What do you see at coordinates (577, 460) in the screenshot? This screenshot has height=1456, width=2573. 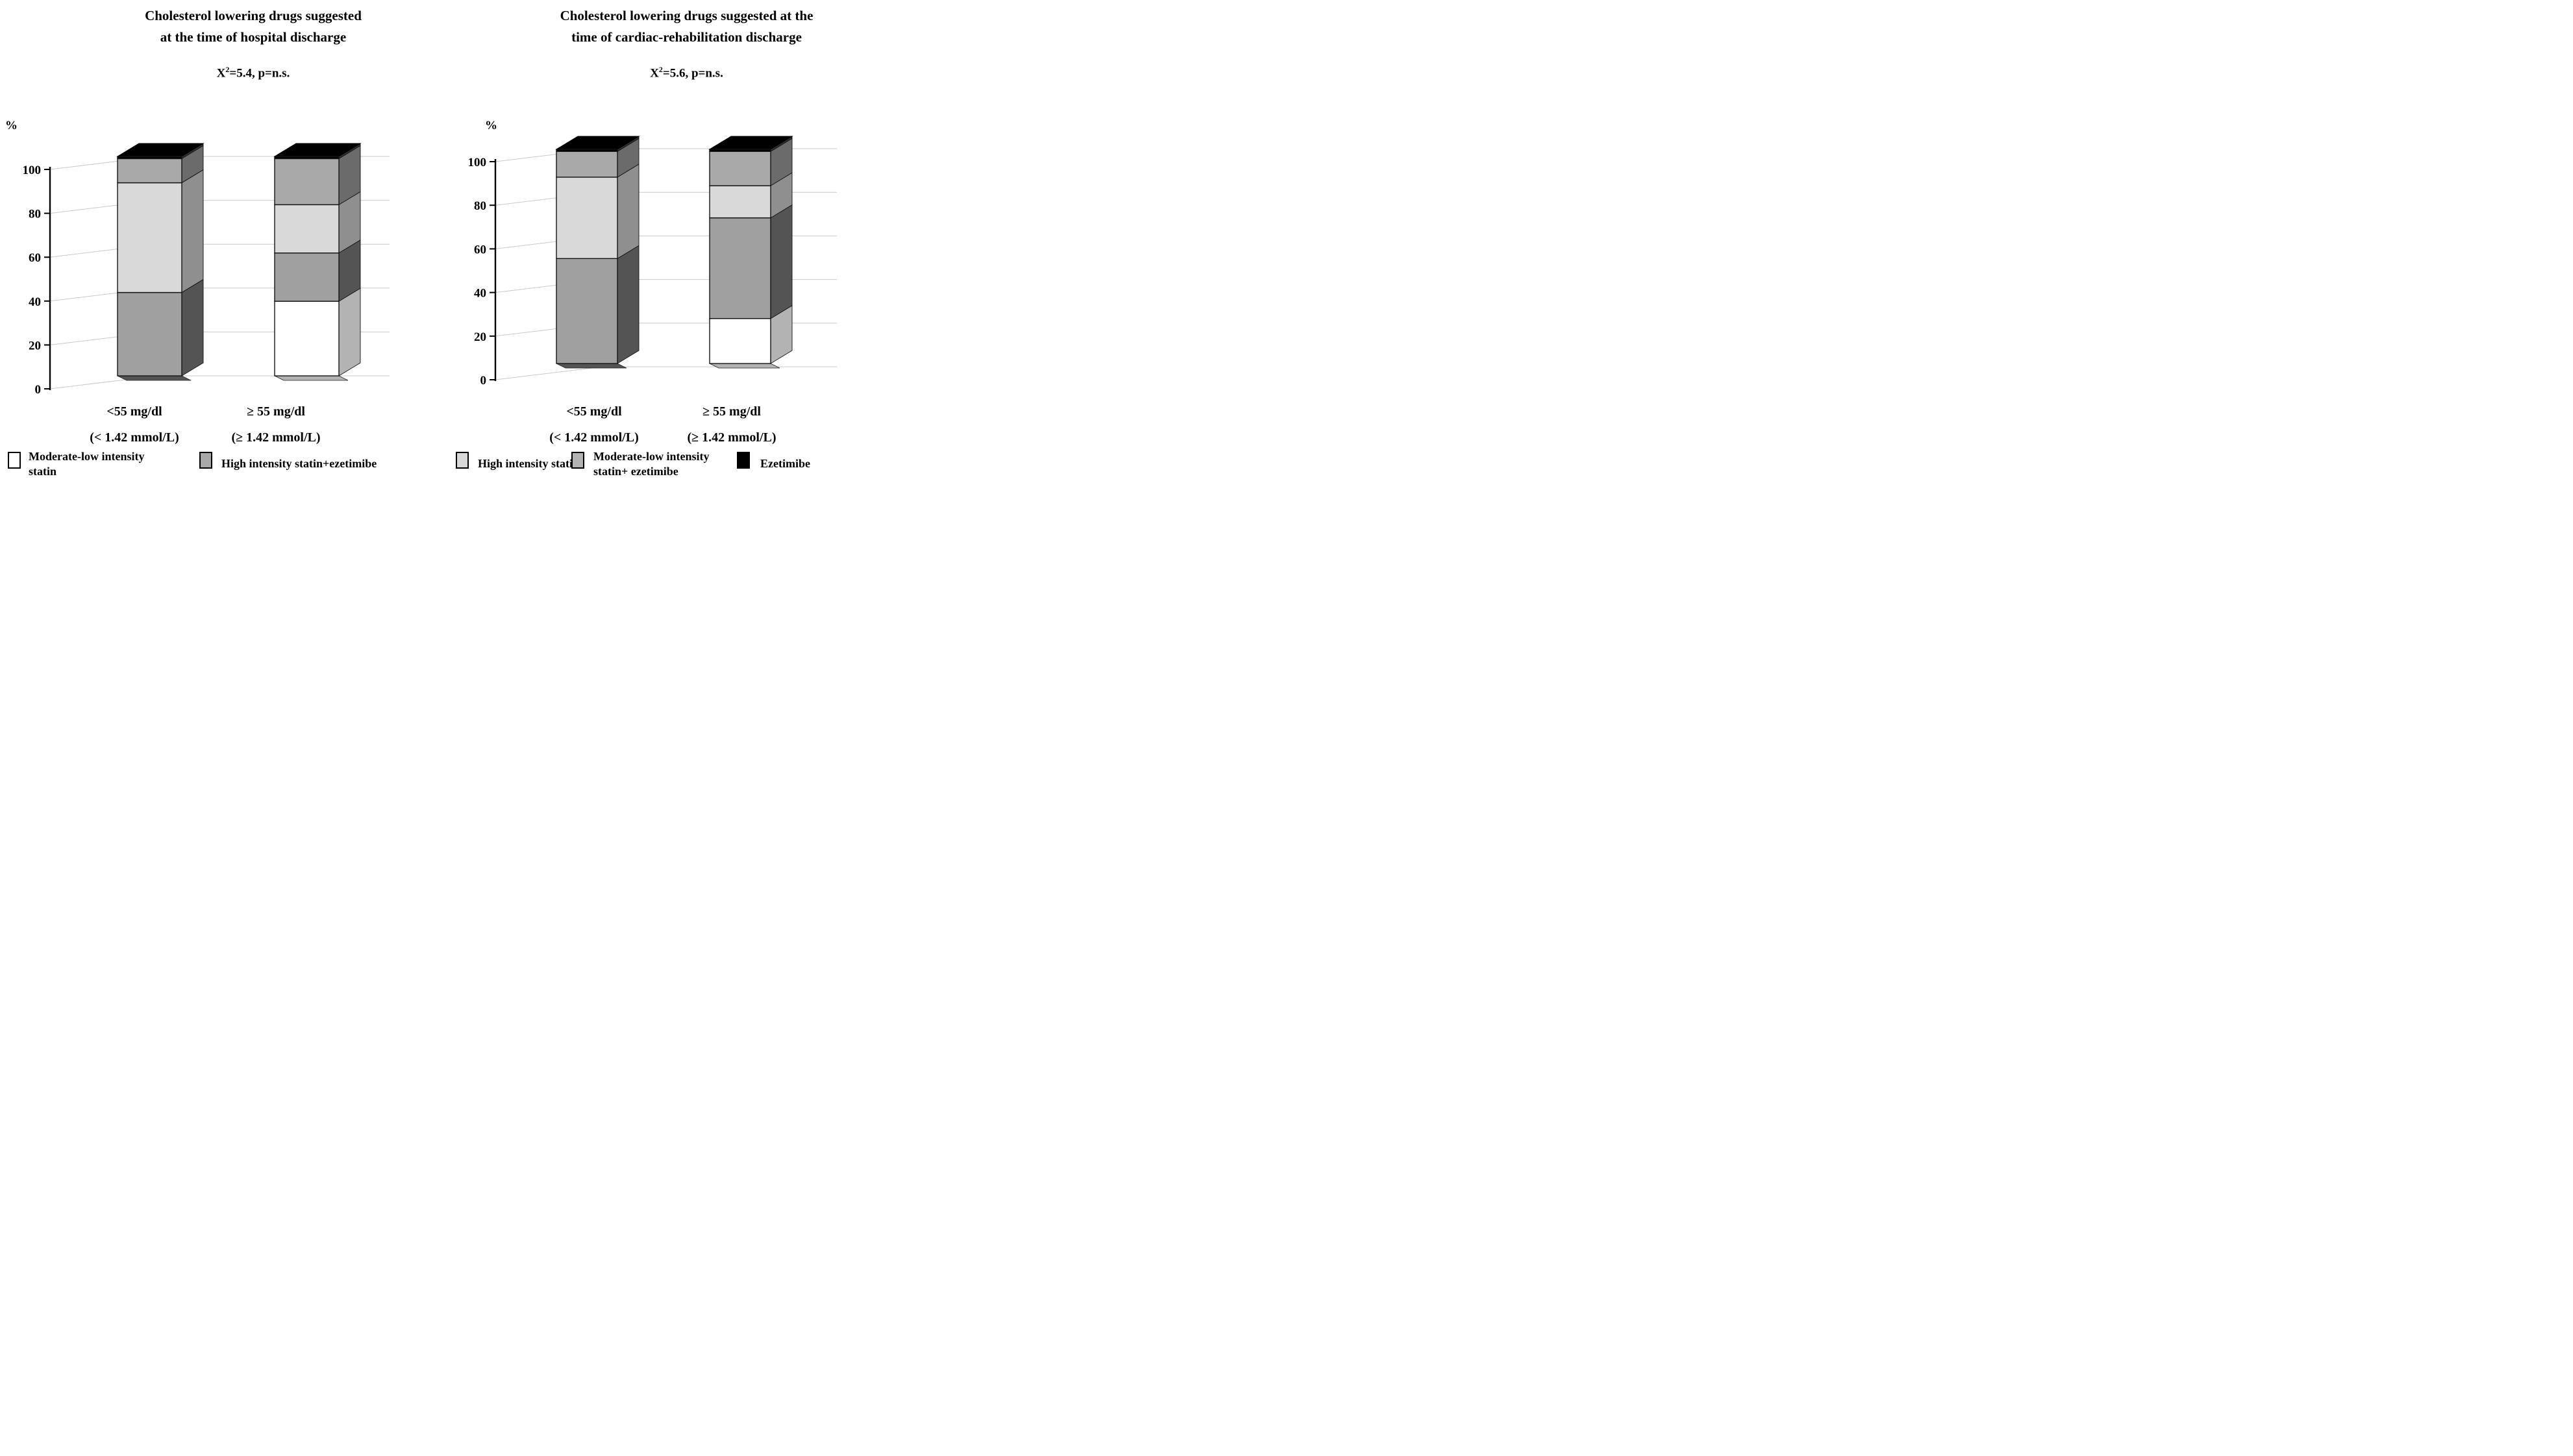 I see `legend-swatch-moderate-low-statin-ezetimibe` at bounding box center [577, 460].